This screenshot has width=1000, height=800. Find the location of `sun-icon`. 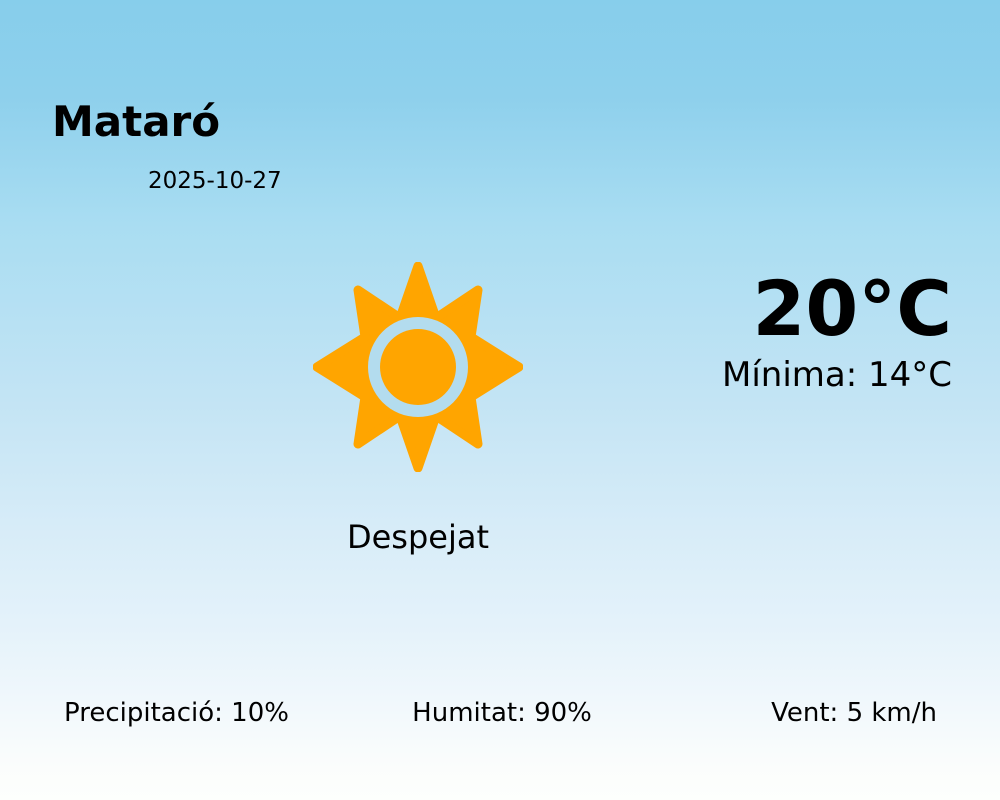

sun-icon is located at coordinates (418, 367).